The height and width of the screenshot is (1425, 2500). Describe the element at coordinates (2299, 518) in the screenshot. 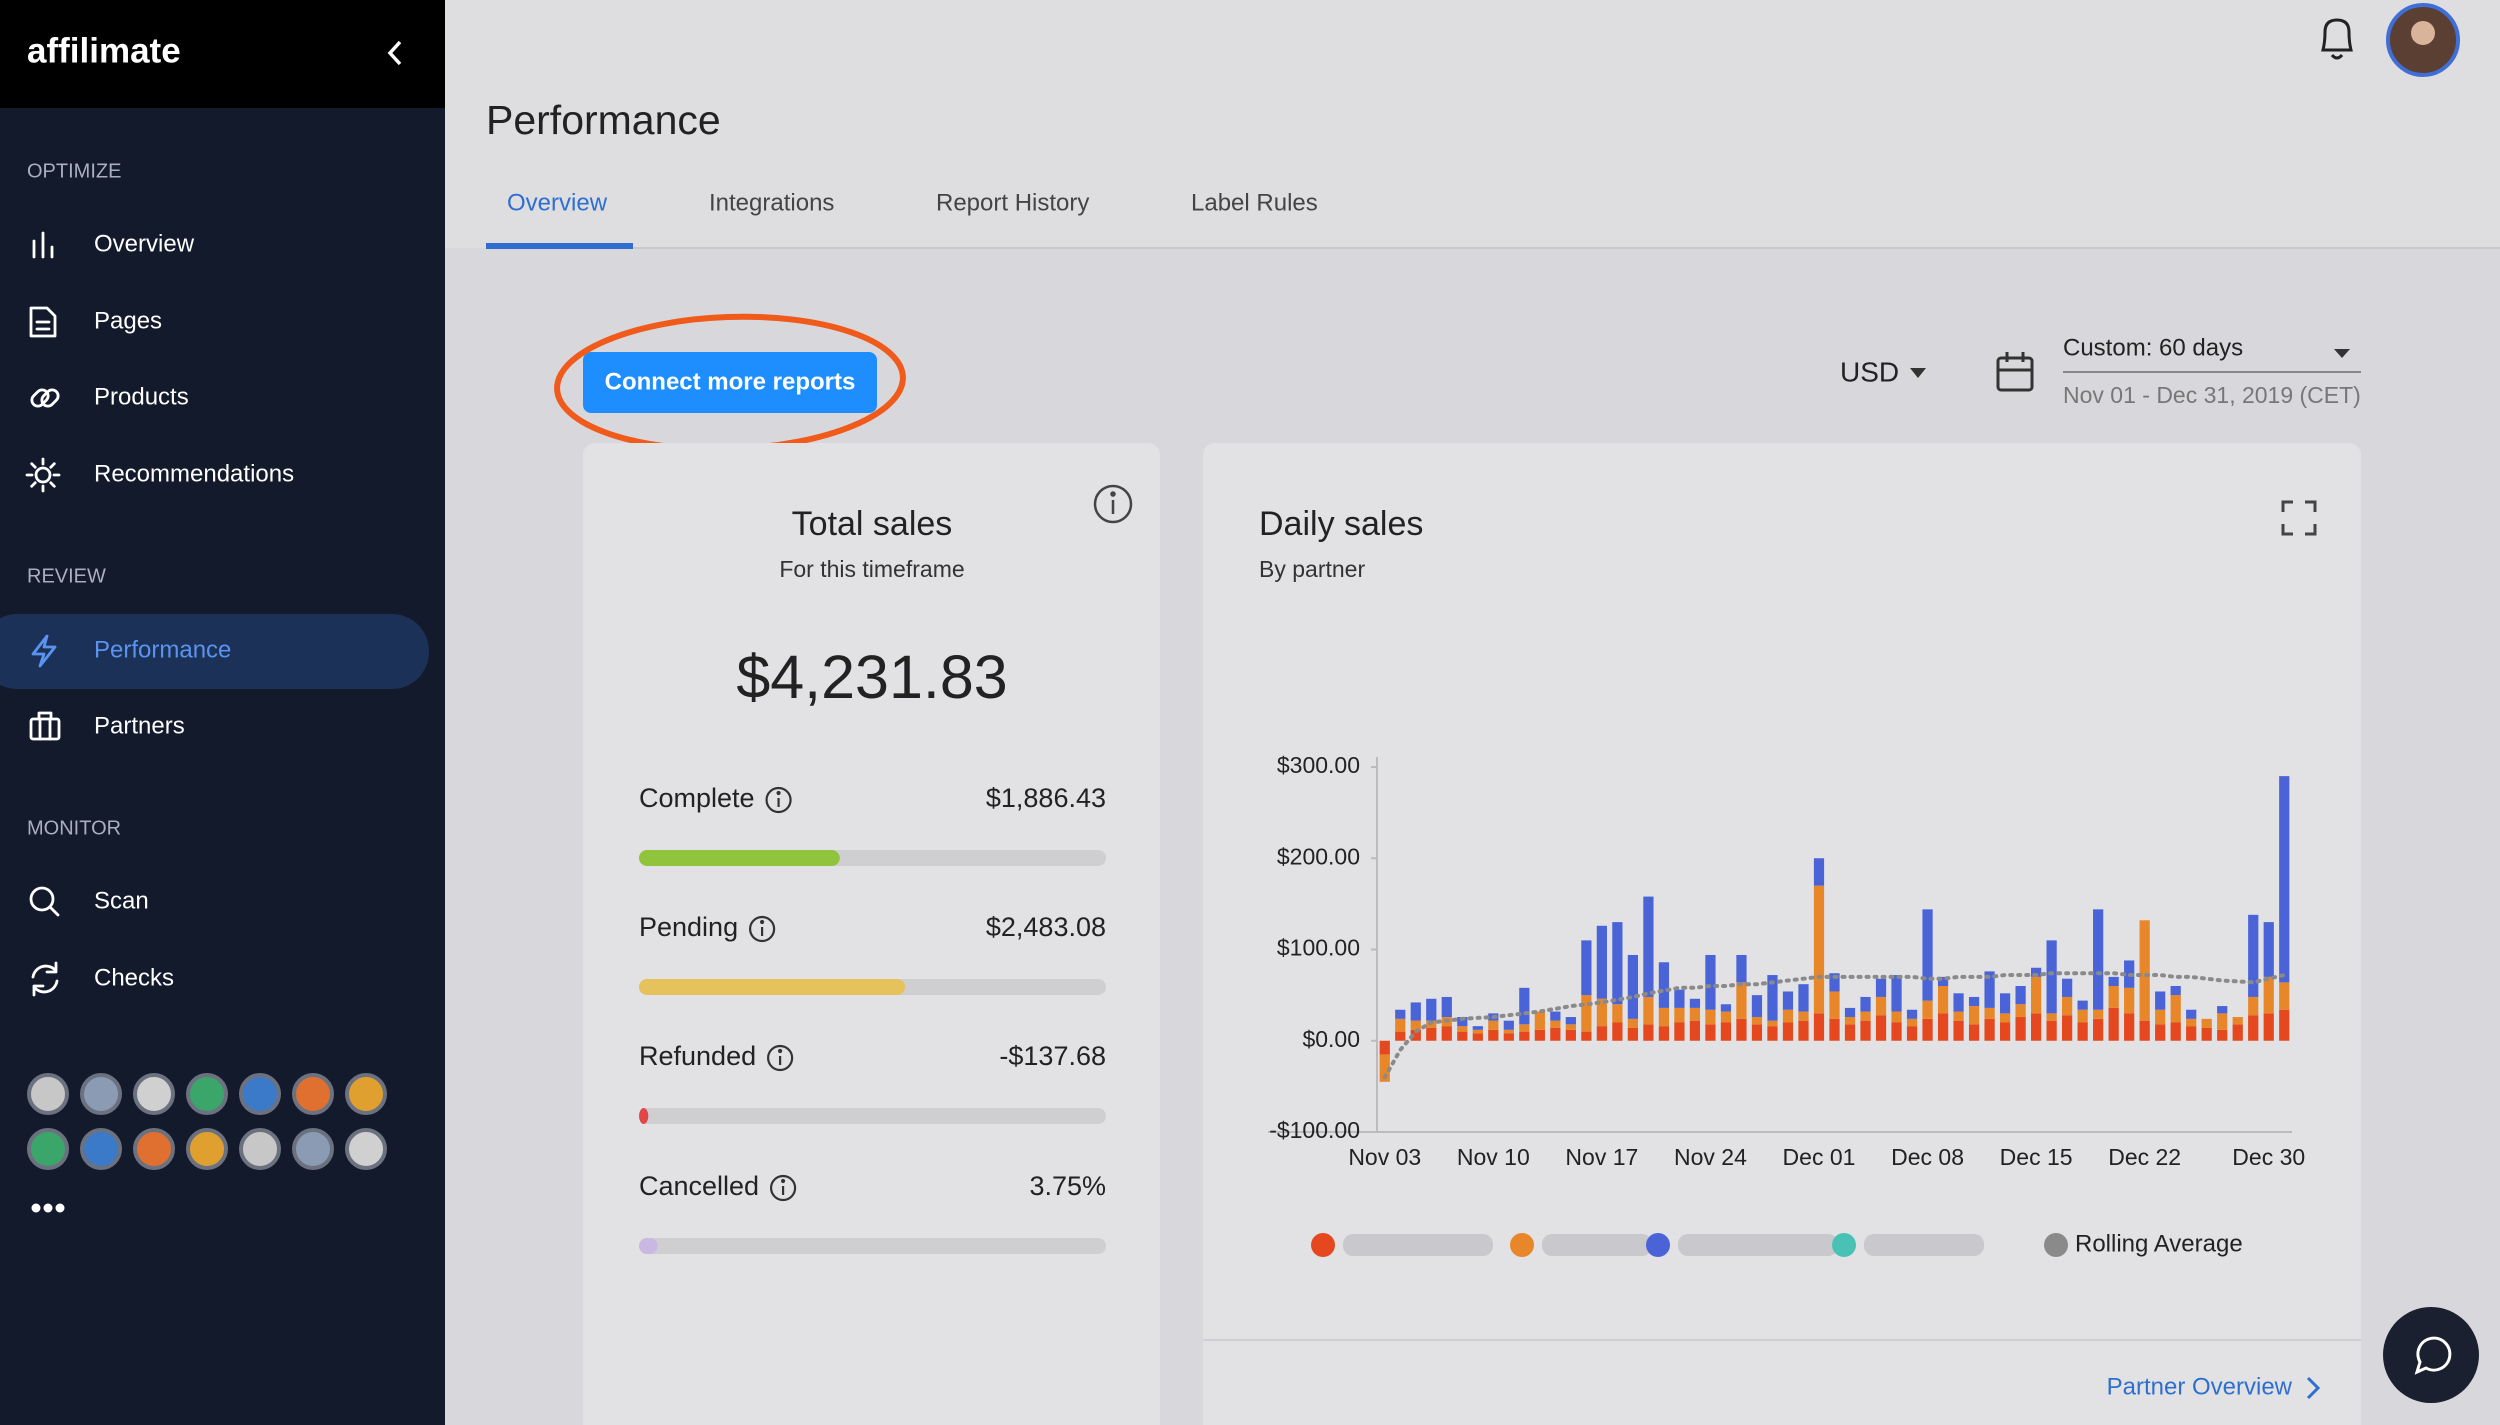

I see `expand-icon` at that location.